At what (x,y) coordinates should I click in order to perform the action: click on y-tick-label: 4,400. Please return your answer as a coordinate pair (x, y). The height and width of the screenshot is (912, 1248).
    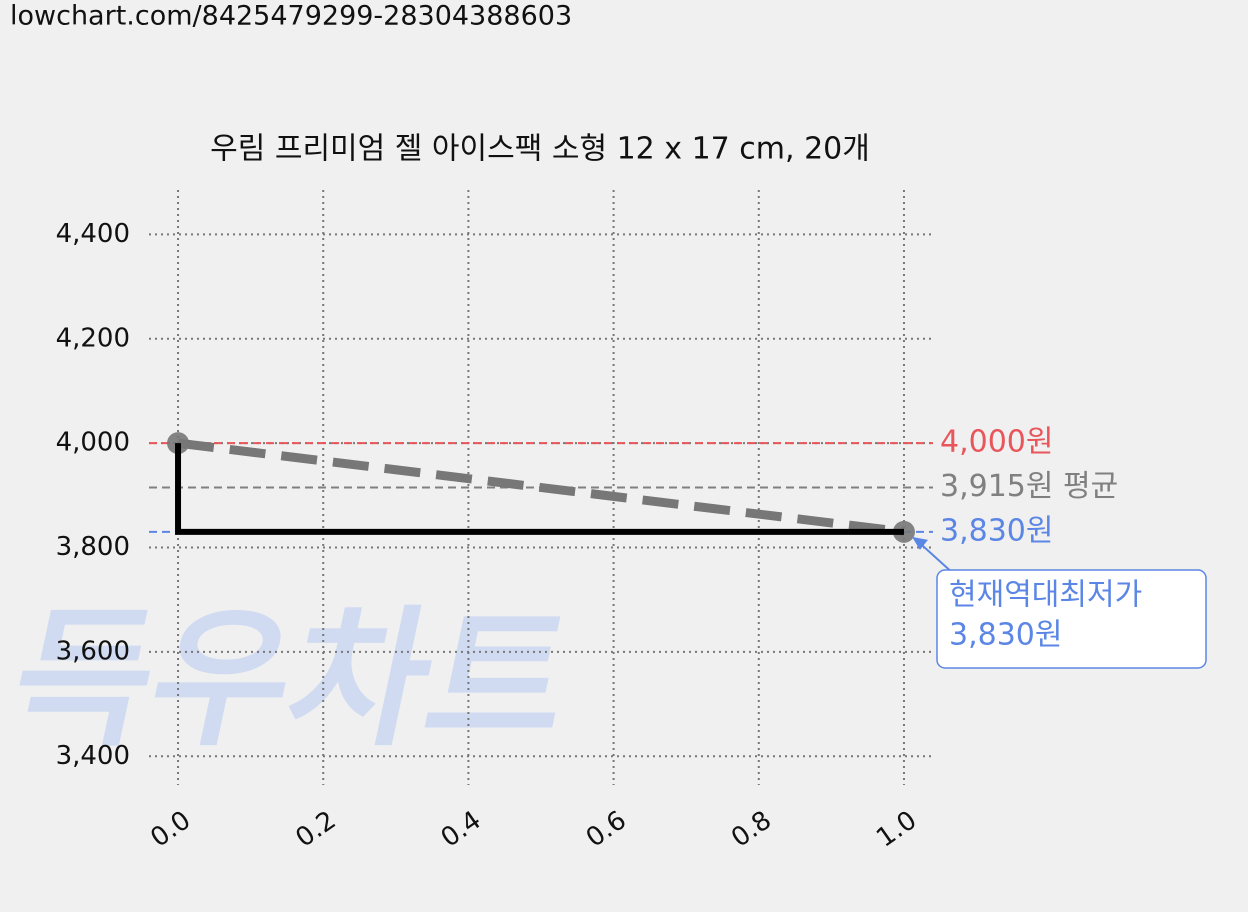
    Looking at the image, I should click on (93, 234).